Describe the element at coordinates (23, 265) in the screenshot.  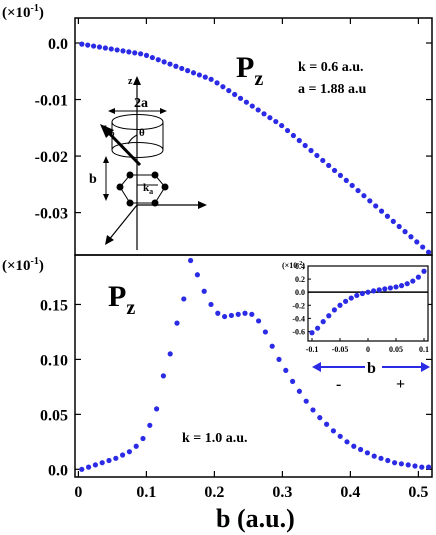
I see `bottom-scale-label: (×10⁻¹)` at that location.